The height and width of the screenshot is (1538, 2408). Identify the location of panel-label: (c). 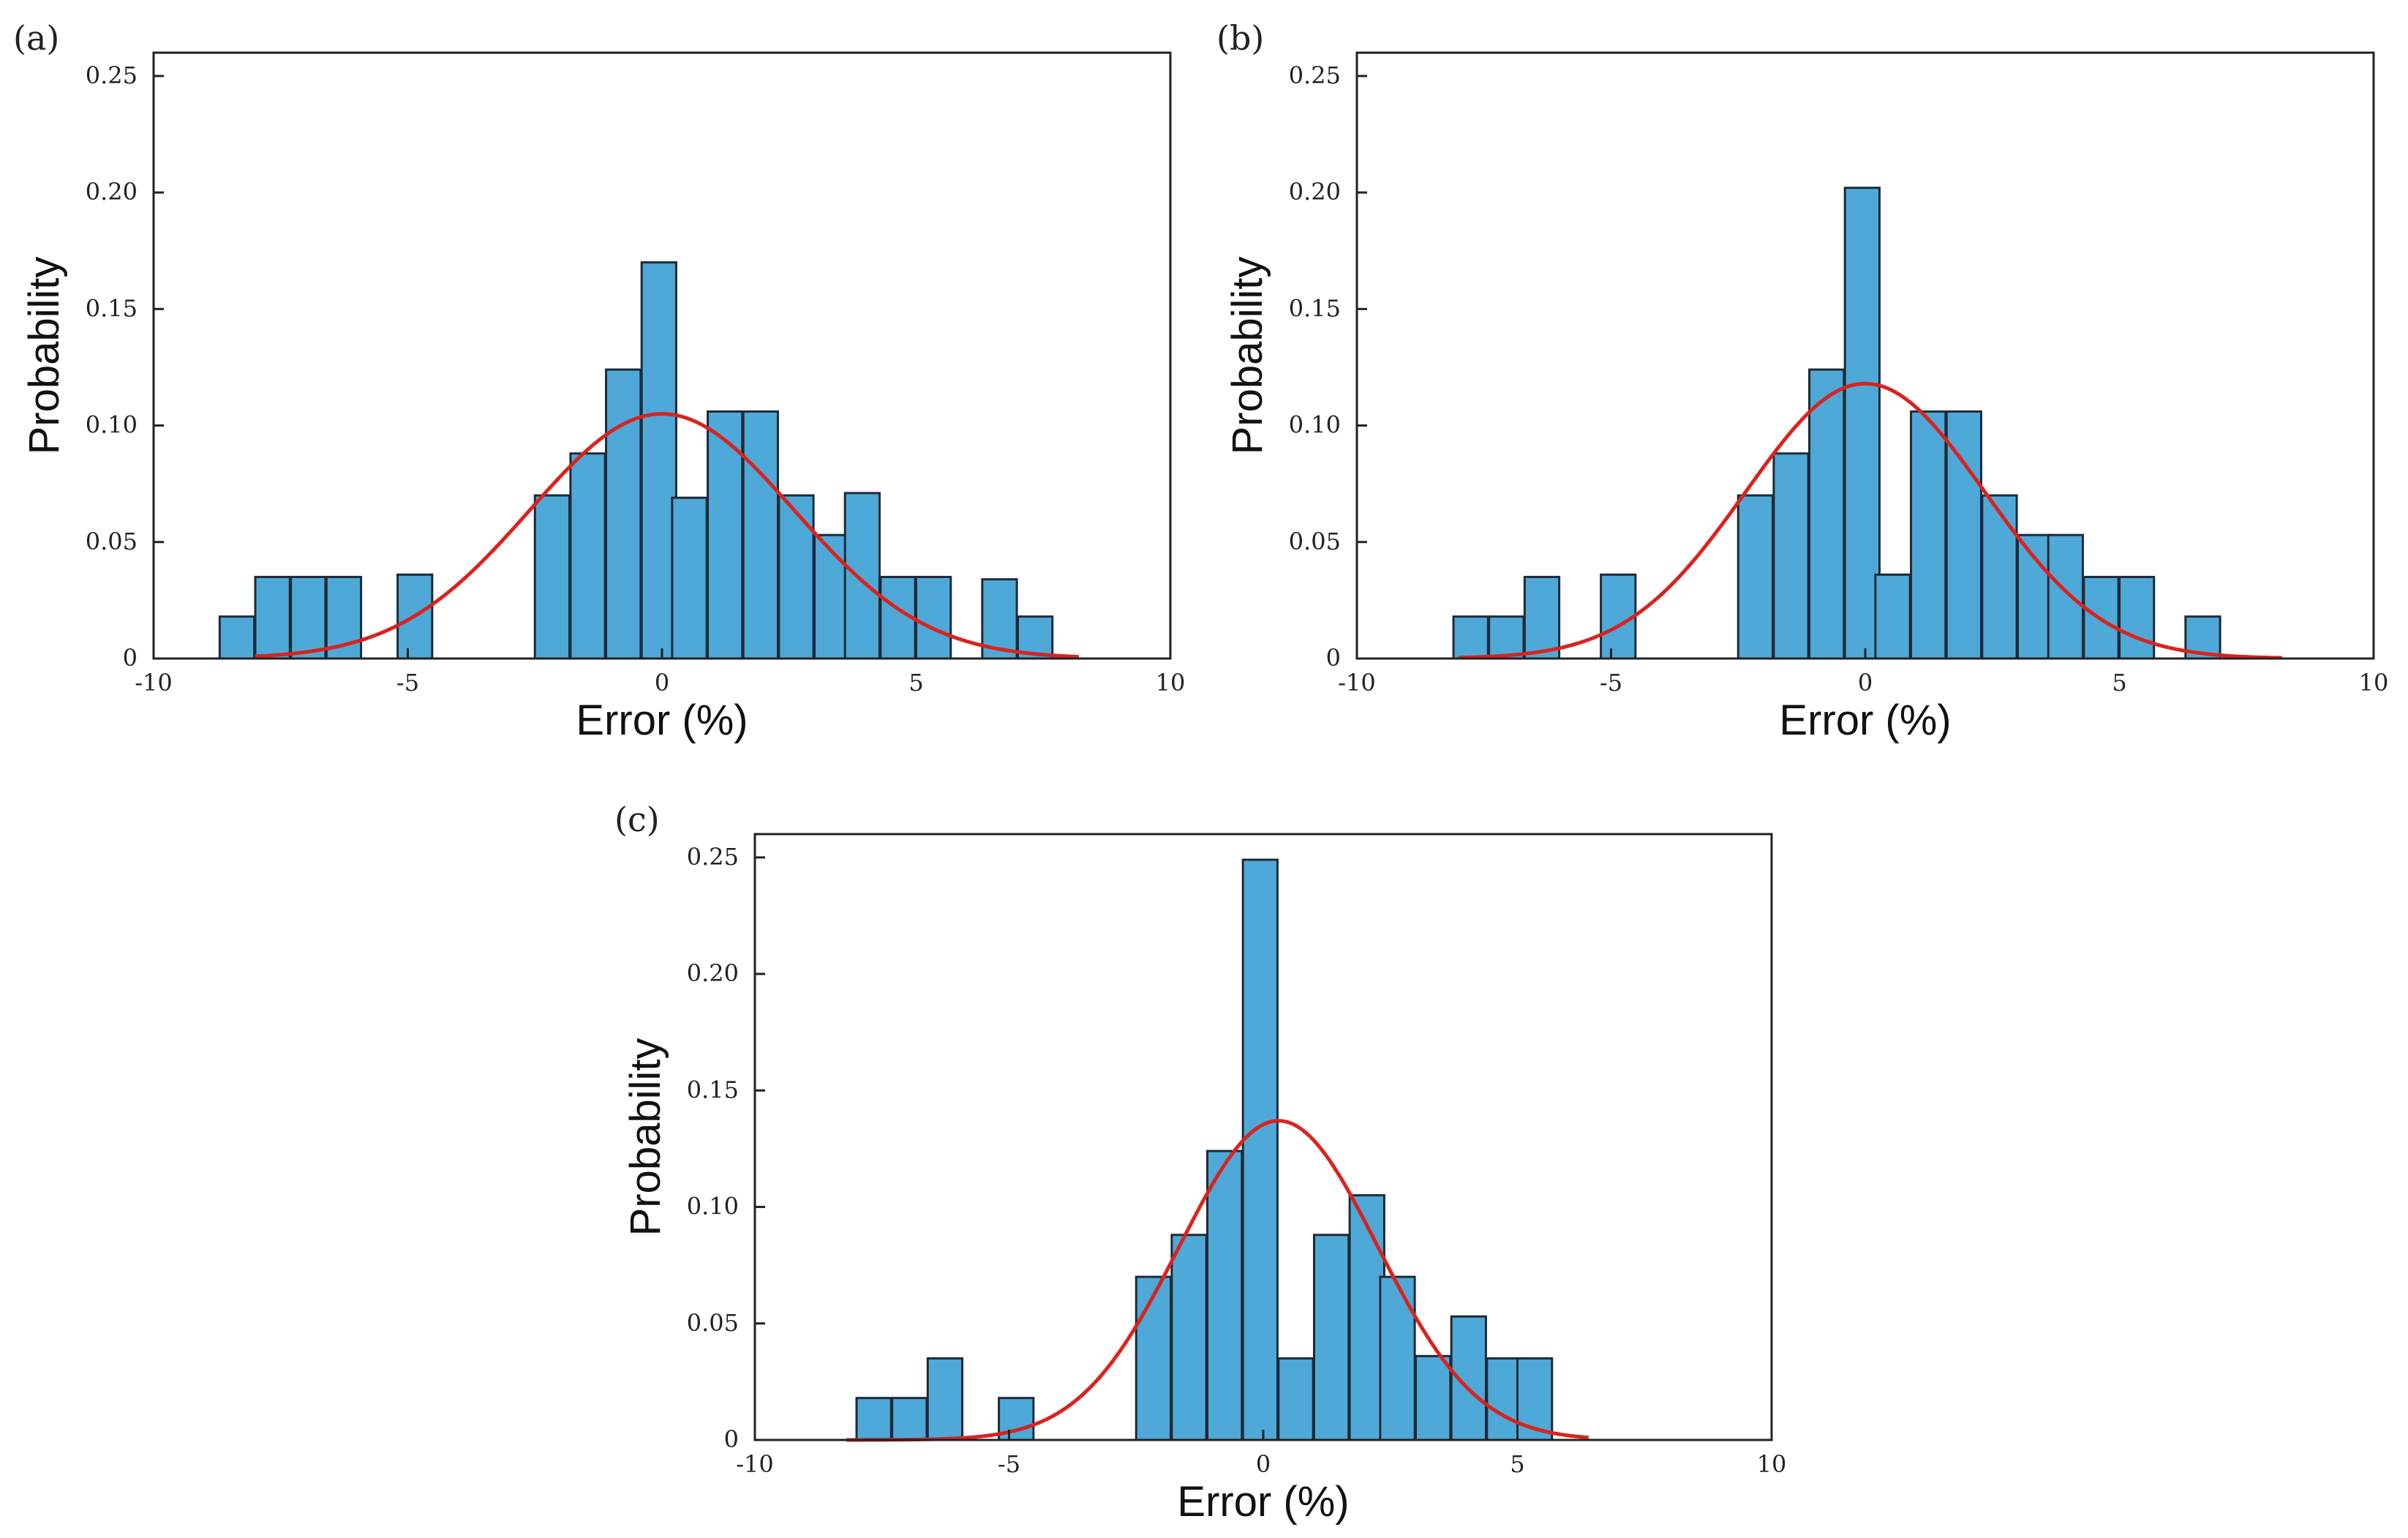
(637, 819).